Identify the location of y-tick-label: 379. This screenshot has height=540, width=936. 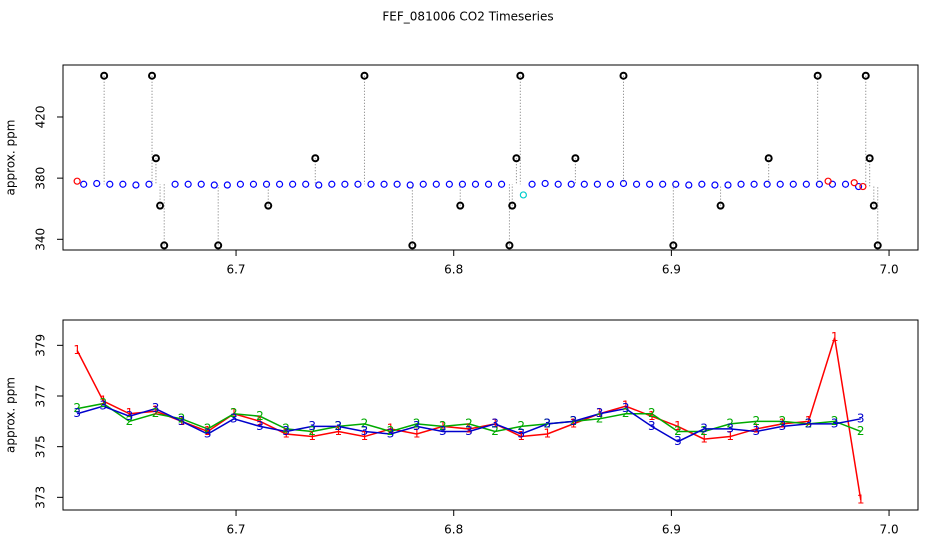
(41, 345).